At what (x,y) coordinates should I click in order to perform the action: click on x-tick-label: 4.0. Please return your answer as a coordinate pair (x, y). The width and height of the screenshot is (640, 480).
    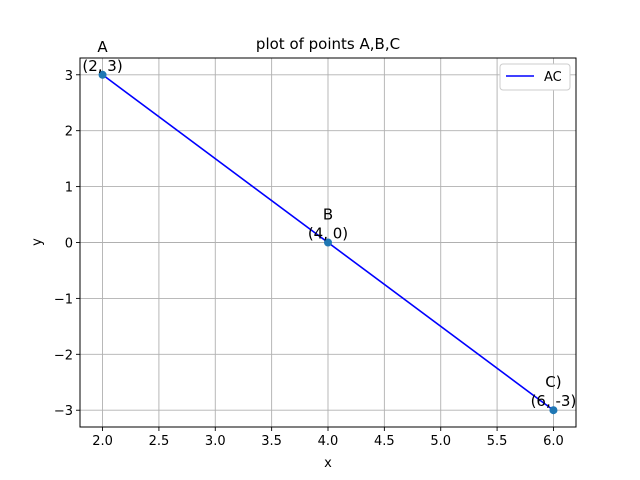
    Looking at the image, I should click on (328, 441).